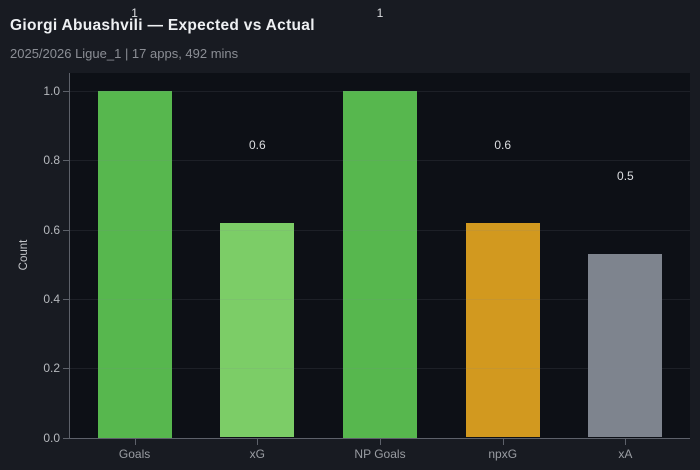 This screenshot has height=470, width=700. What do you see at coordinates (625, 453) in the screenshot?
I see `x-category-label: xA` at bounding box center [625, 453].